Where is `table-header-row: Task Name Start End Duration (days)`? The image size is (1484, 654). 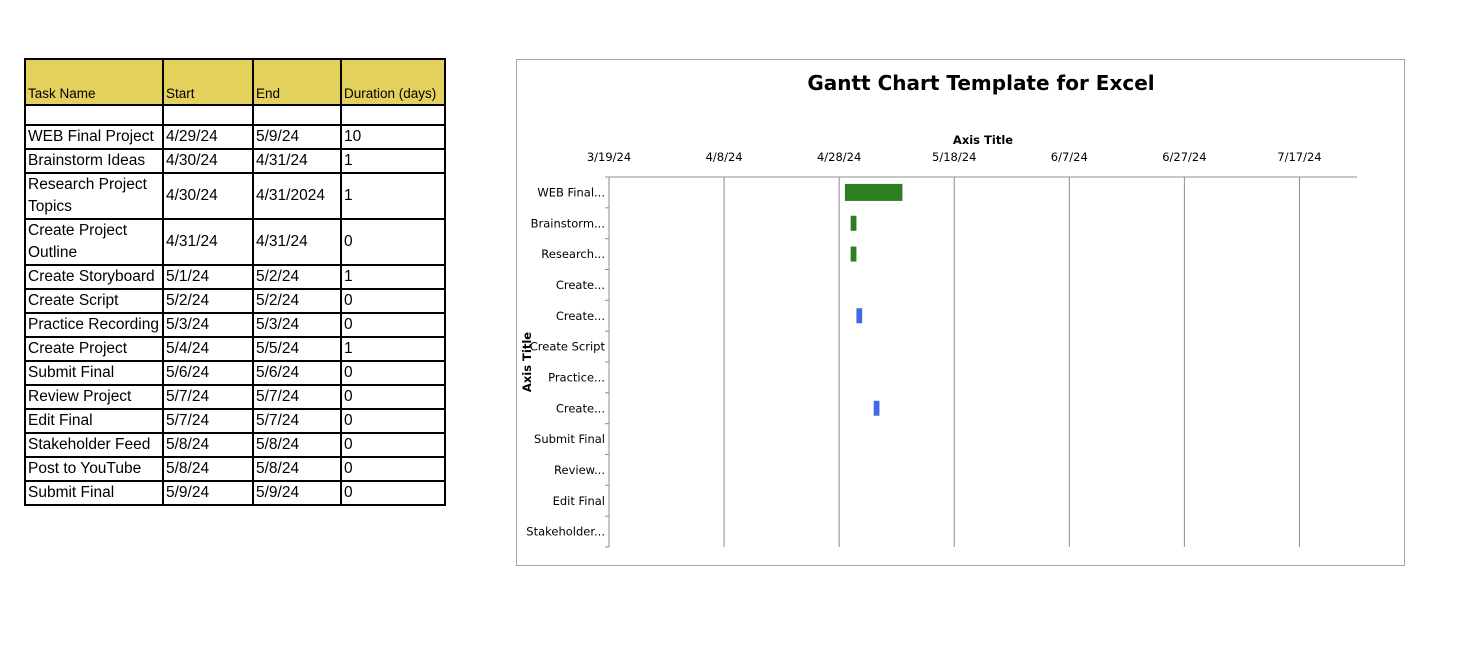
table-header-row: Task Name Start End Duration (days) is located at coordinates (235, 82).